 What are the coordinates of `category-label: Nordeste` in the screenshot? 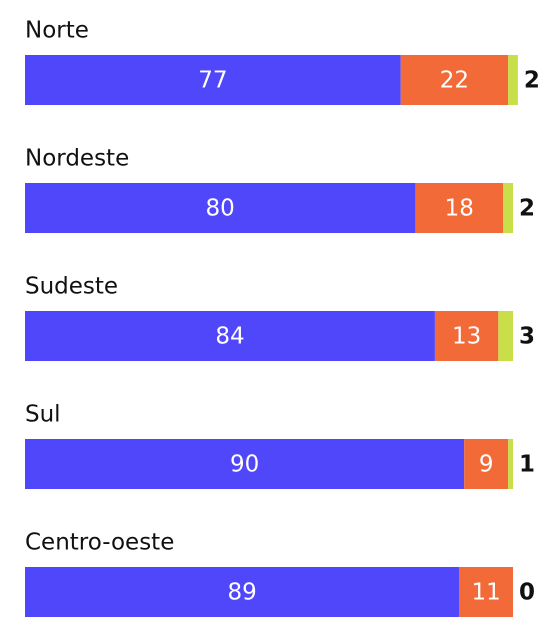 It's located at (77, 159).